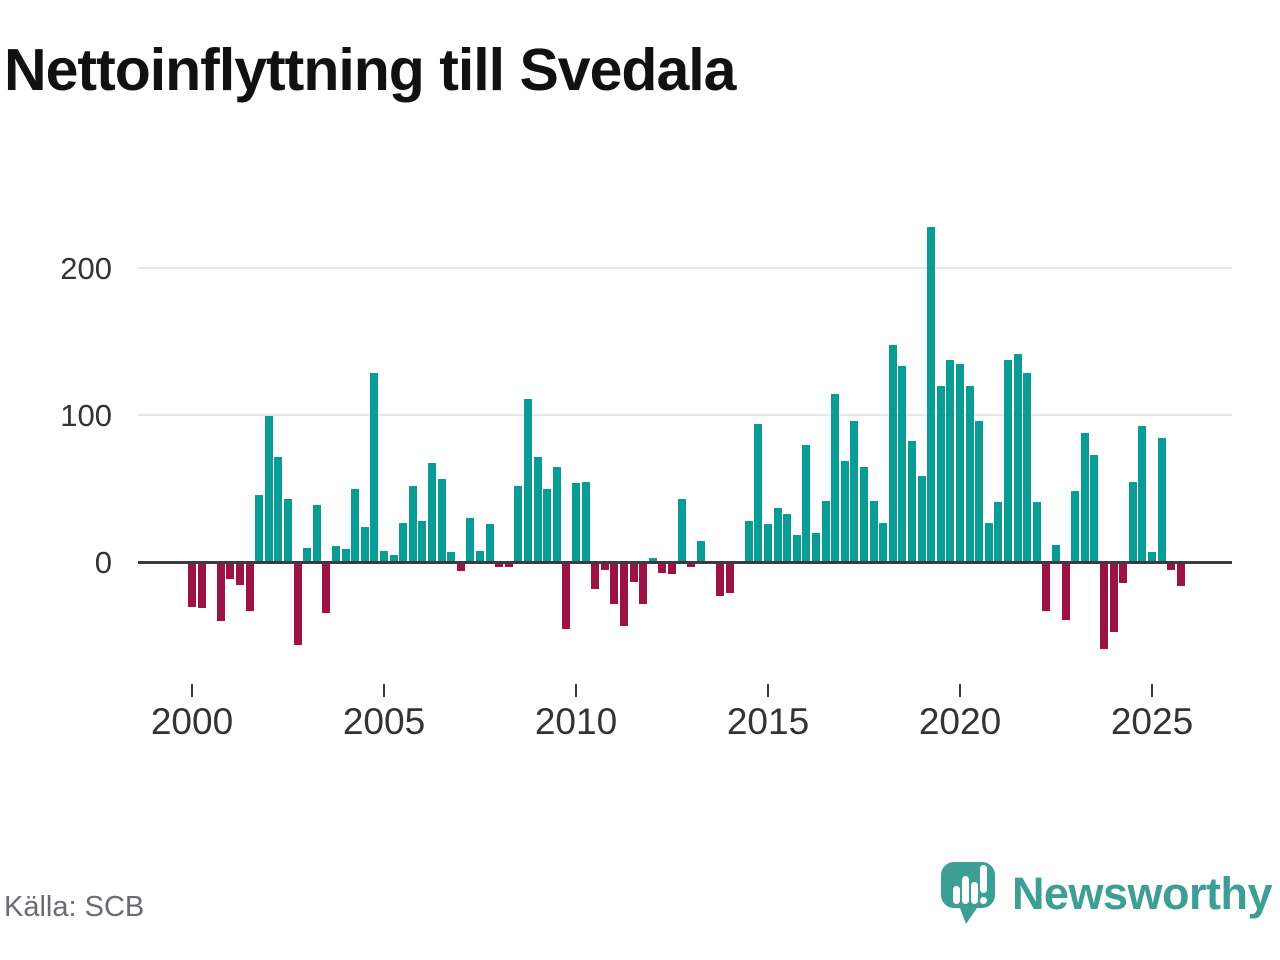  Describe the element at coordinates (758, 493) in the screenshot. I see `bar-2014-Q4` at that location.